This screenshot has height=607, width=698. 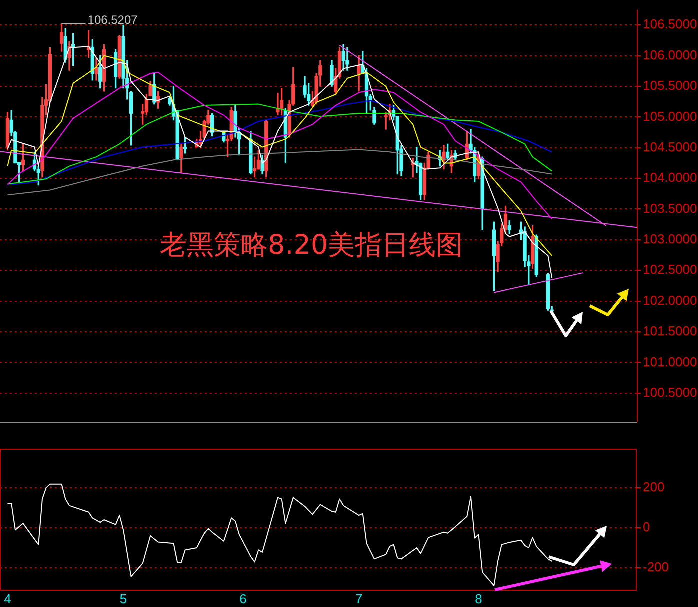 What do you see at coordinates (670, 178) in the screenshot?
I see `y-tick-label: 104.0000` at bounding box center [670, 178].